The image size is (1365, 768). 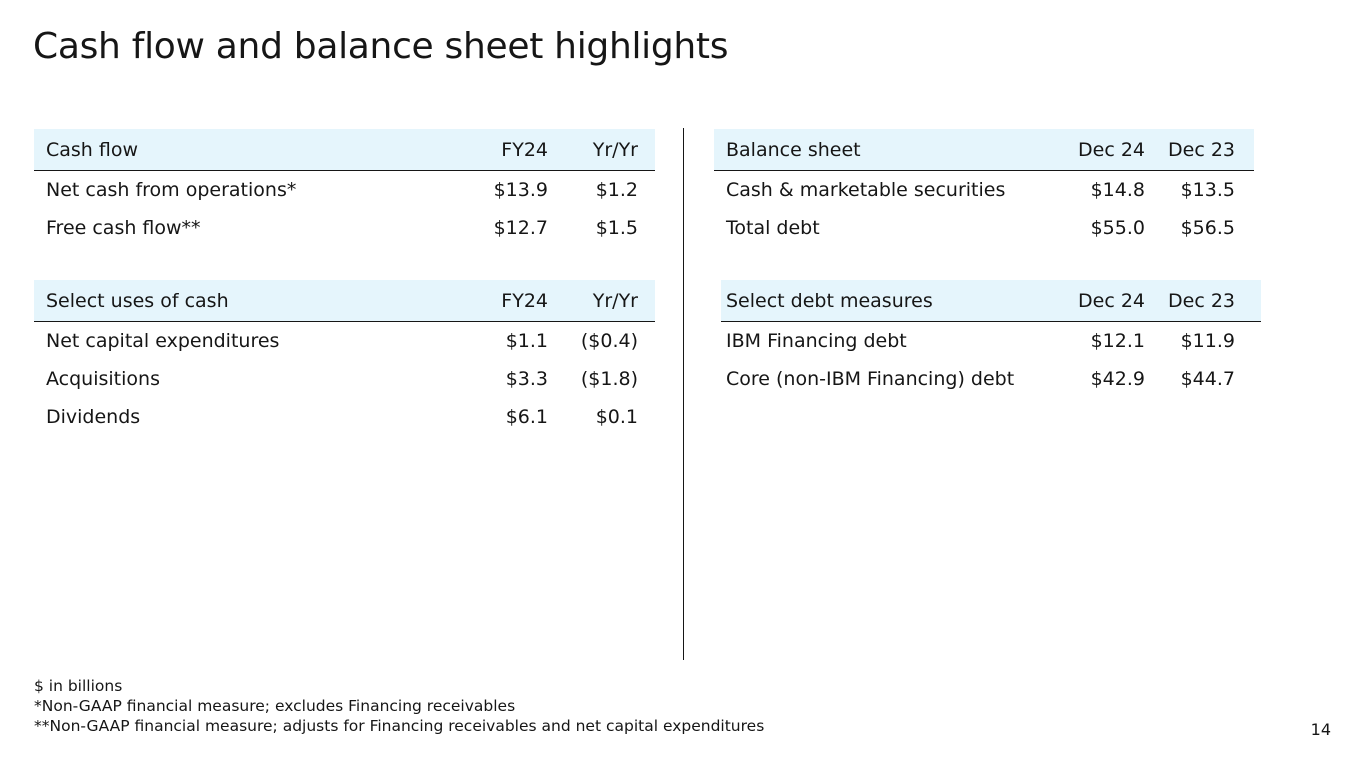 I want to click on row-value: $12.7, so click(x=520, y=228).